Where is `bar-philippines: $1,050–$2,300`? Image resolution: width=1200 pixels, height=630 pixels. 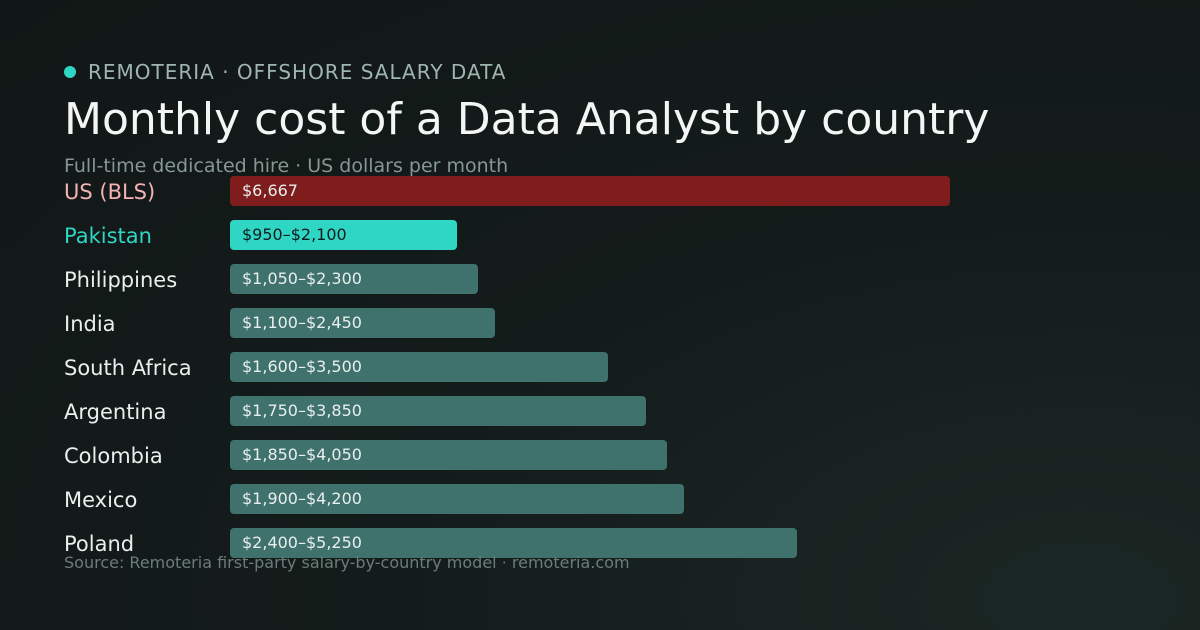
bar-philippines: $1,050–$2,300 is located at coordinates (354, 279).